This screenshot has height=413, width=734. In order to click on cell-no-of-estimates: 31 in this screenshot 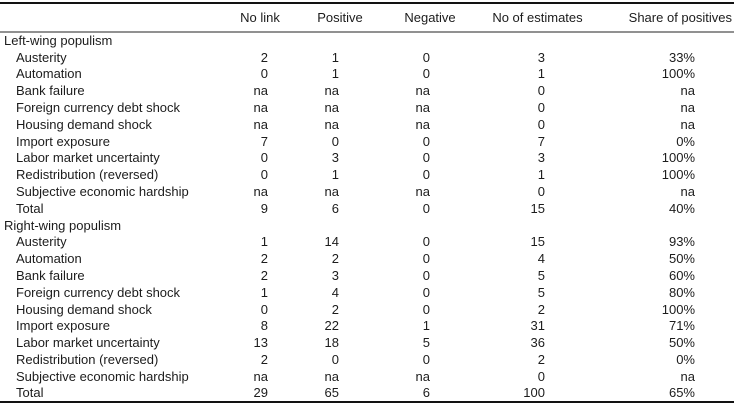, I will do `click(537, 326)`.